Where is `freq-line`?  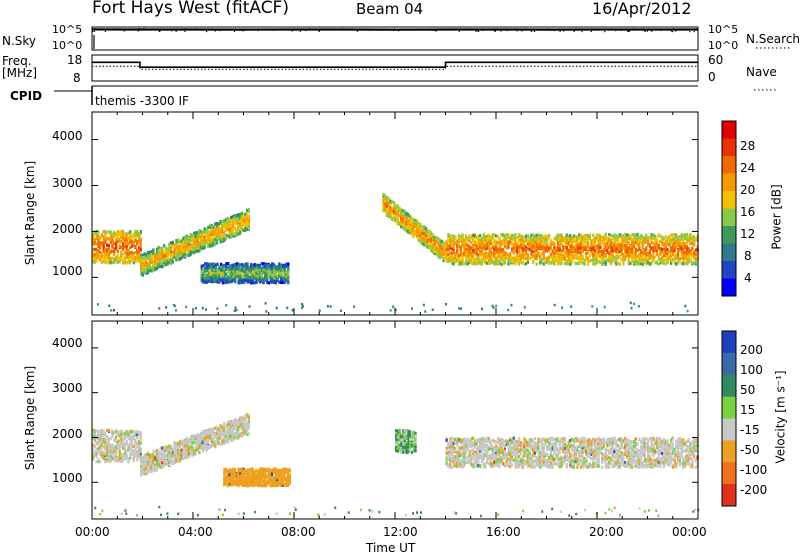
freq-line is located at coordinates (395, 64).